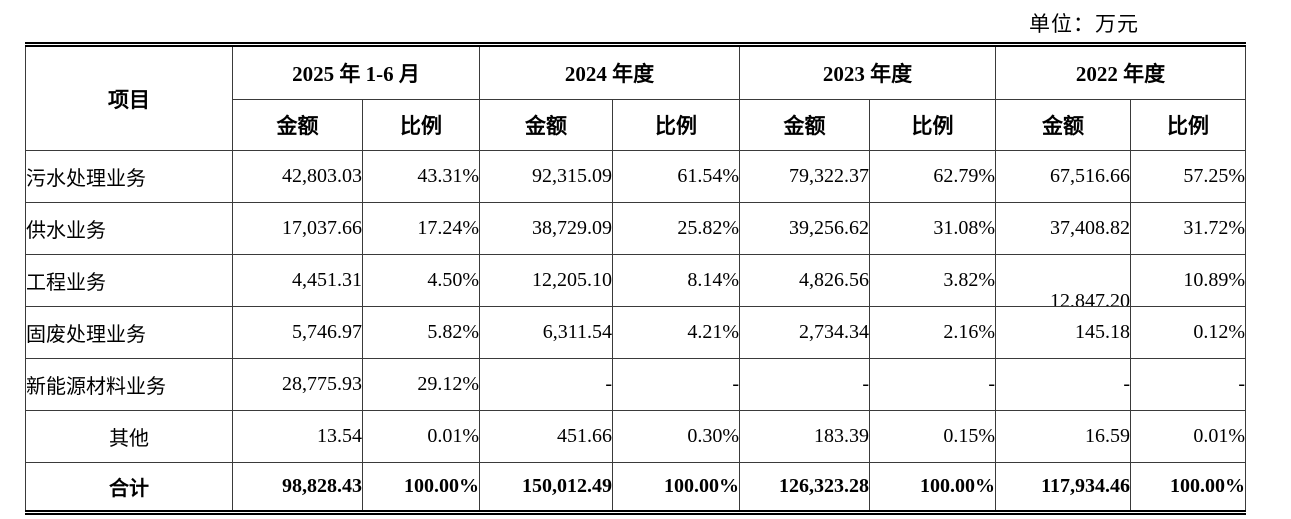 The width and height of the screenshot is (1291, 519). Describe the element at coordinates (1188, 332) in the screenshot. I see `ratio-cell: 0.12%` at that location.